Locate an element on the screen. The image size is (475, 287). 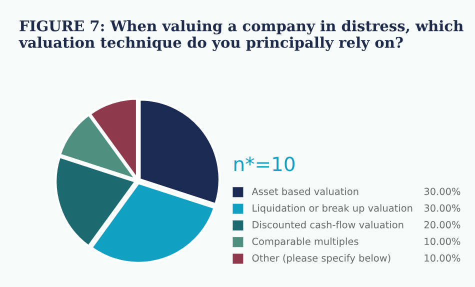
legend-label: Discounted cash-flow valuation is located at coordinates (328, 224).